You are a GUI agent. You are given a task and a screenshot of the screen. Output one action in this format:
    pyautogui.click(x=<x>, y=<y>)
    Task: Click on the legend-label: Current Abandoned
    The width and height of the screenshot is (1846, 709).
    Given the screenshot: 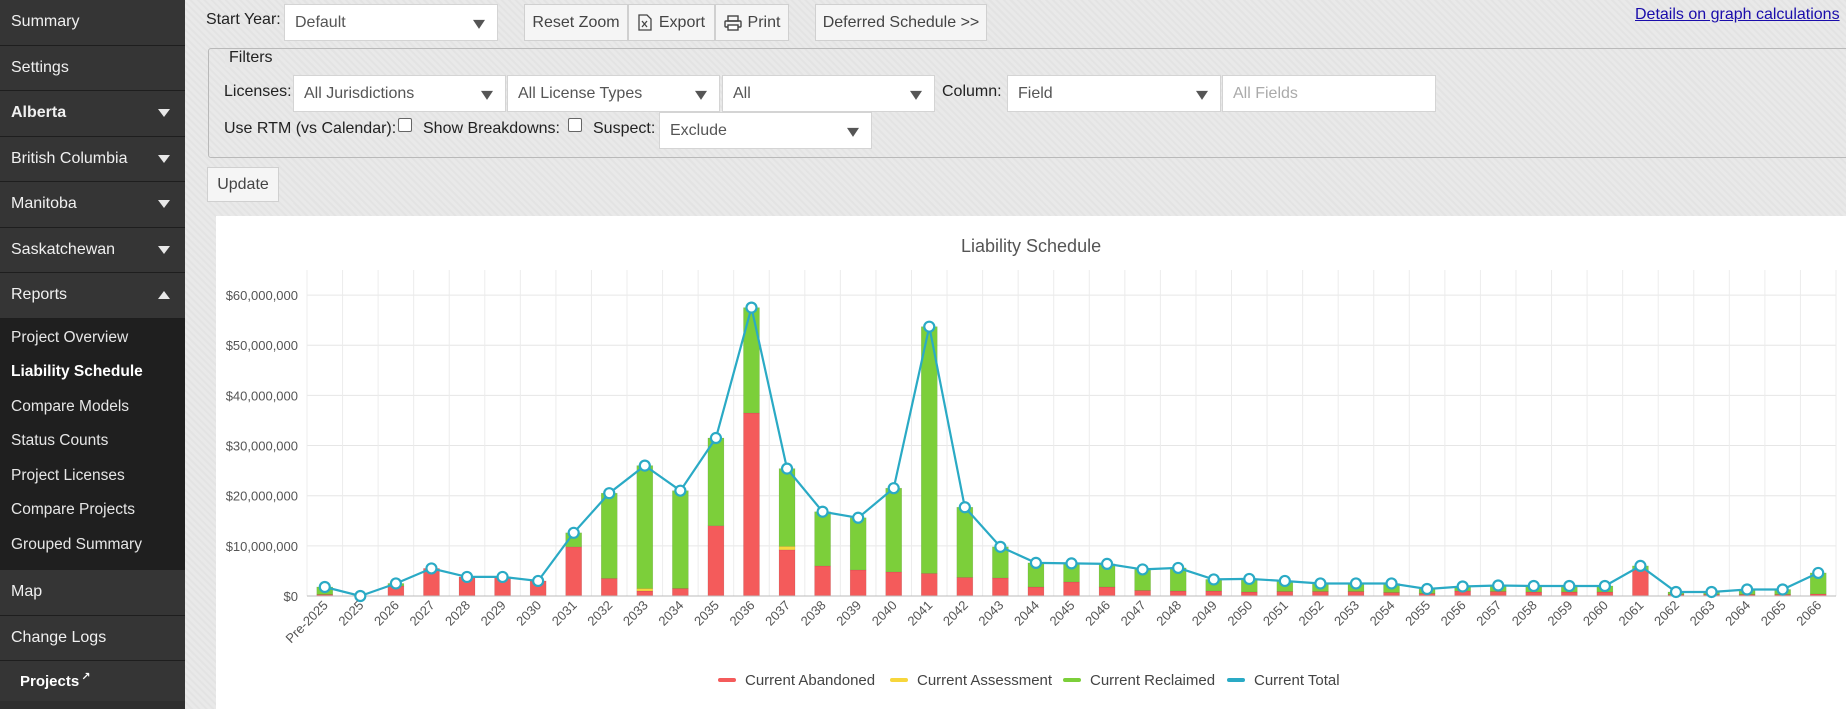 What is the action you would take?
    pyautogui.click(x=810, y=680)
    